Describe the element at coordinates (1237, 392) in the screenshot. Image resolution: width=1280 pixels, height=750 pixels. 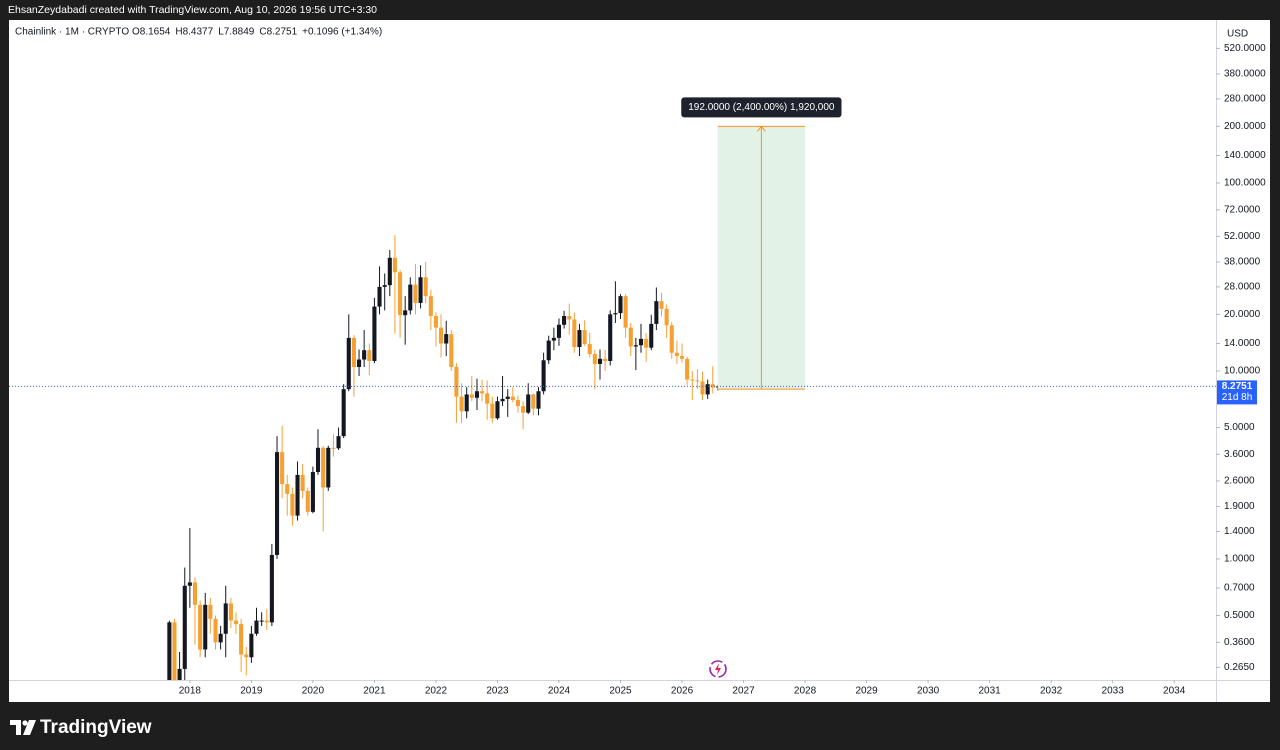
I see `price-label-bg` at that location.